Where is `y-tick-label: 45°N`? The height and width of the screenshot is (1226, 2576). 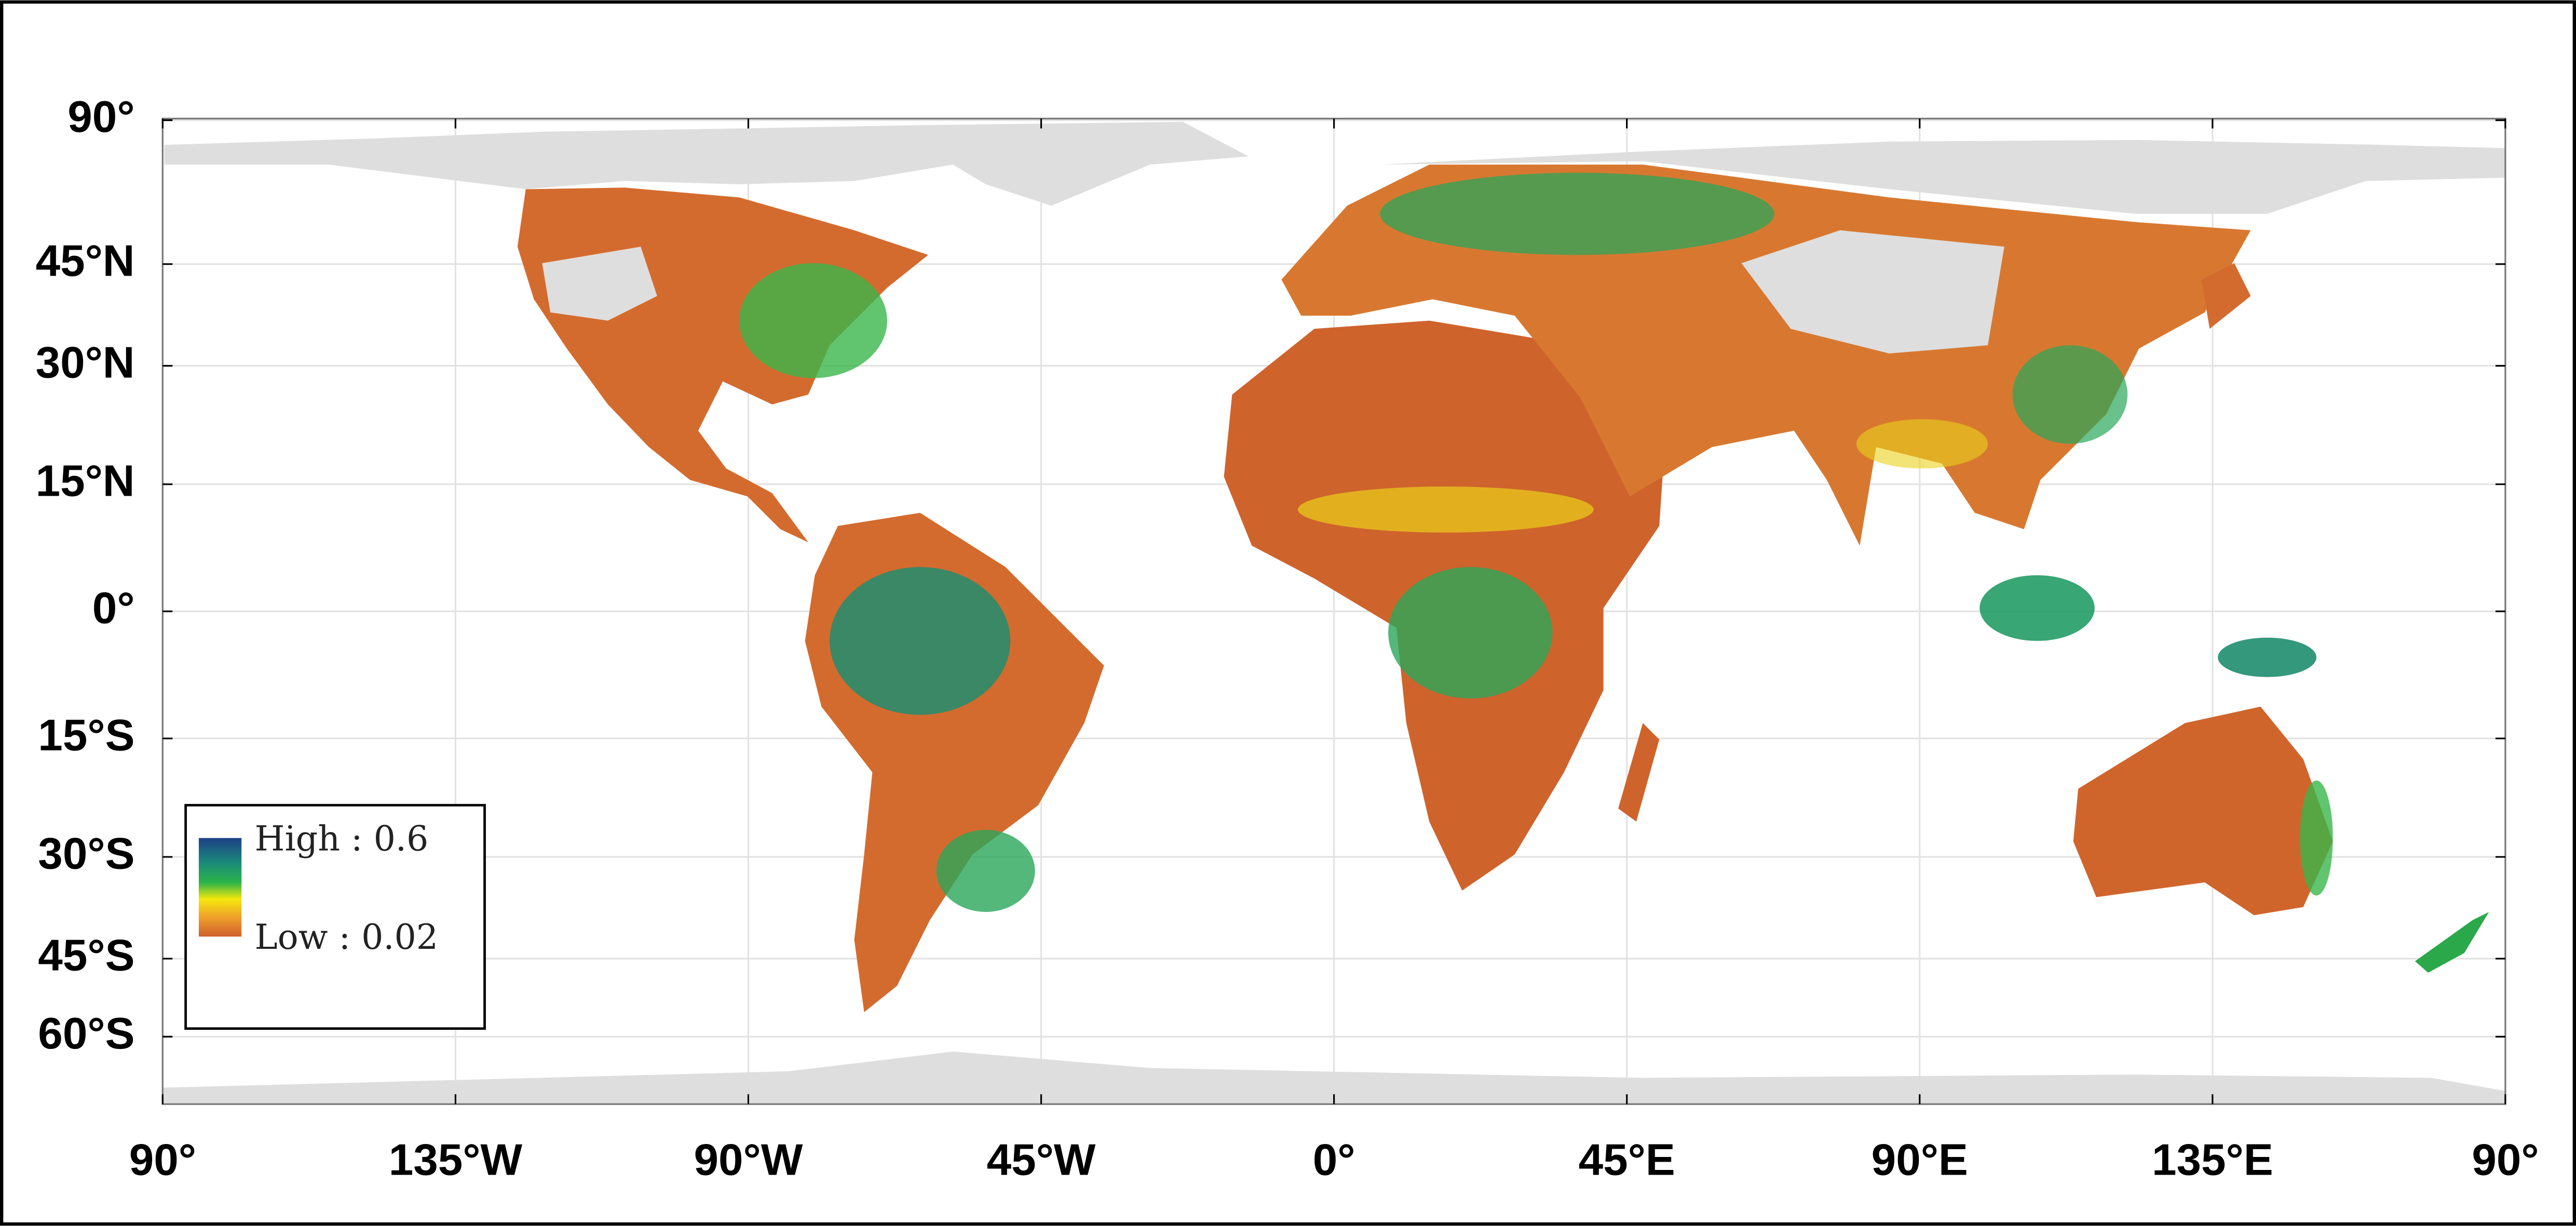
y-tick-label: 45°N is located at coordinates (85, 260).